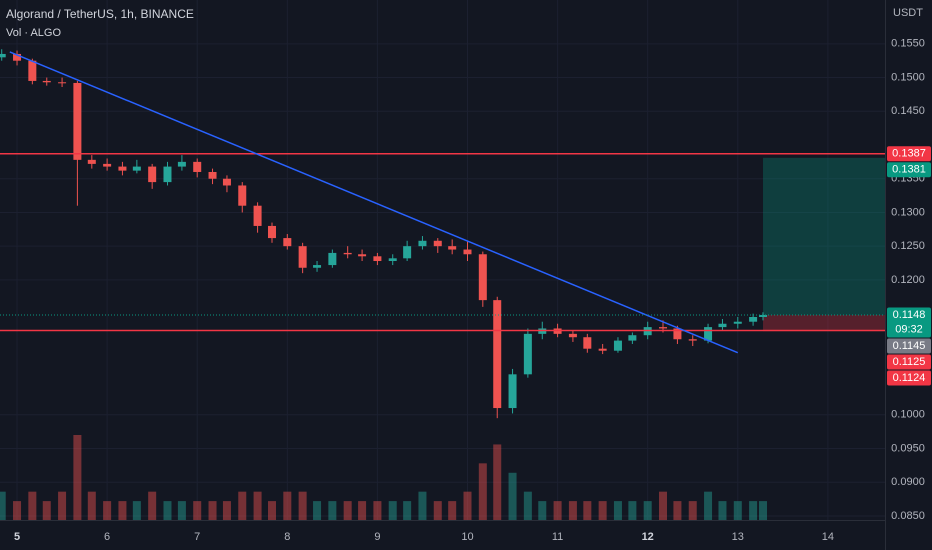  I want to click on x-tick-label: 10, so click(467, 537).